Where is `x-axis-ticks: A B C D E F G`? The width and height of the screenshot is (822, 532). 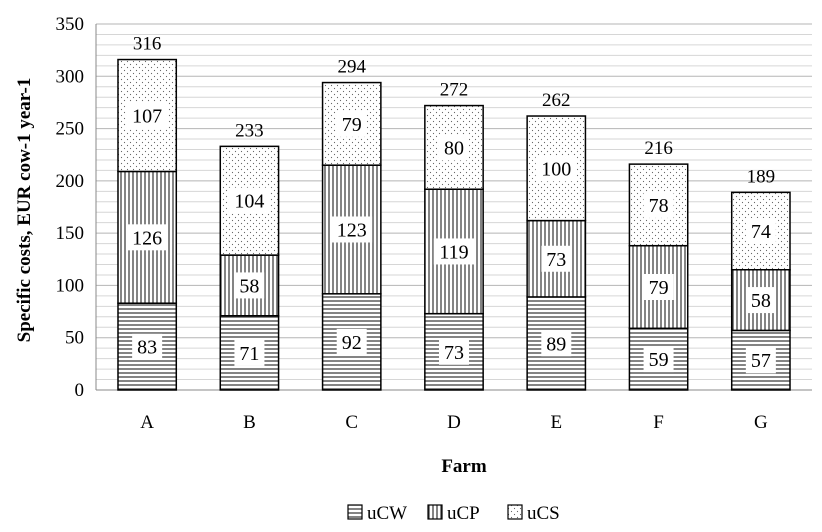
x-axis-ticks: A B C D E F G is located at coordinates (454, 422).